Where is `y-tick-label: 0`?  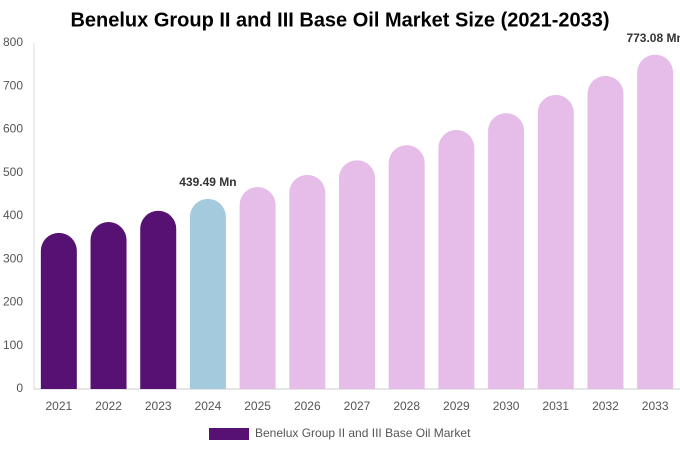
y-tick-label: 0 is located at coordinates (19, 388).